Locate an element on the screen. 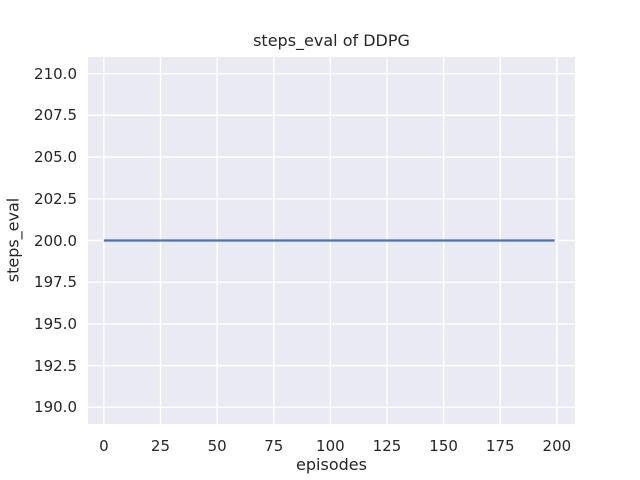 The width and height of the screenshot is (640, 480). y-tick-label: 210.0 is located at coordinates (55, 73).